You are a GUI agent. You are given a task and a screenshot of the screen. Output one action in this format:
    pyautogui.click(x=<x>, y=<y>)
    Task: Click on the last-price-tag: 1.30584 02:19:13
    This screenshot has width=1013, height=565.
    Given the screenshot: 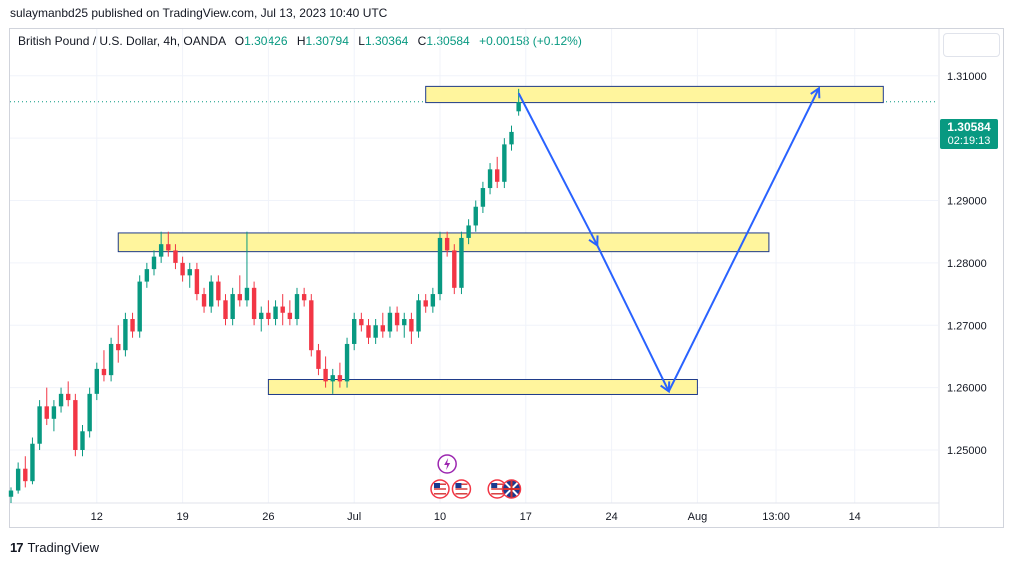 What is the action you would take?
    pyautogui.click(x=969, y=134)
    